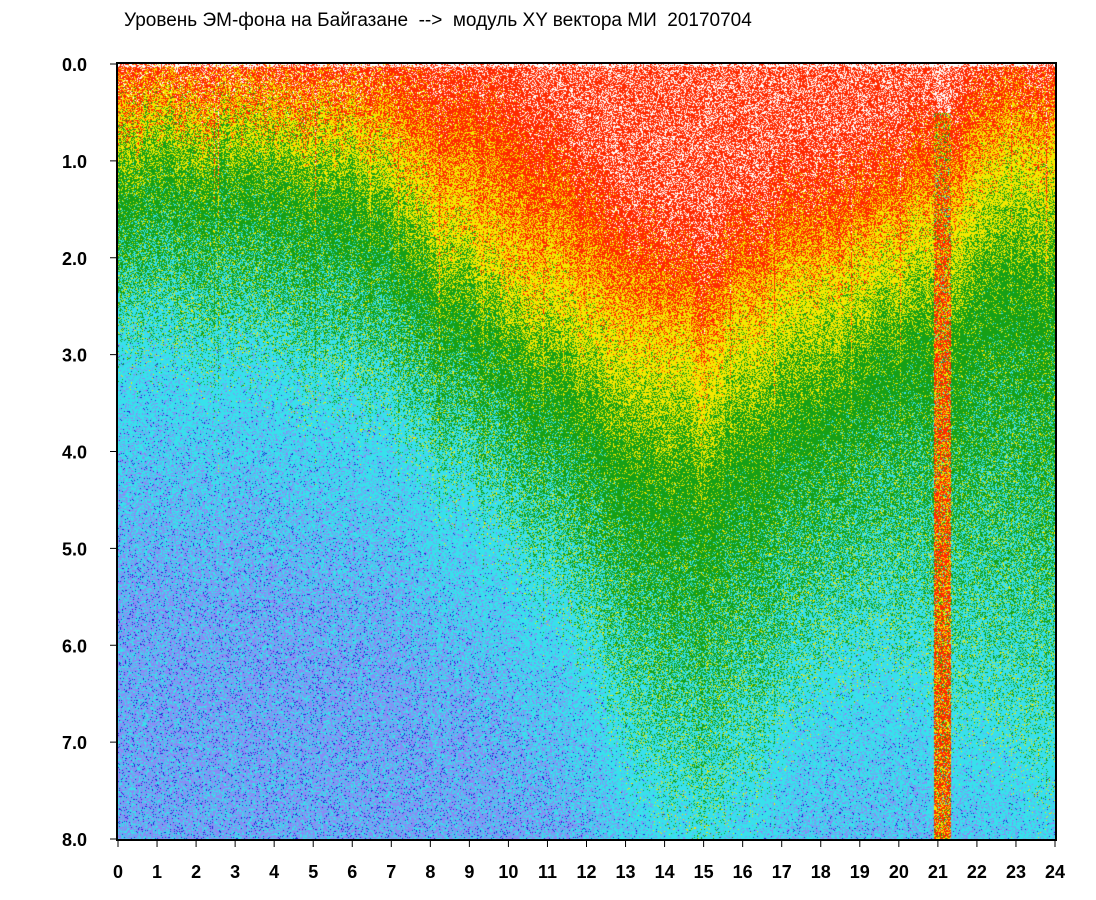  What do you see at coordinates (704, 872) in the screenshot?
I see `x-tick-label: 15` at bounding box center [704, 872].